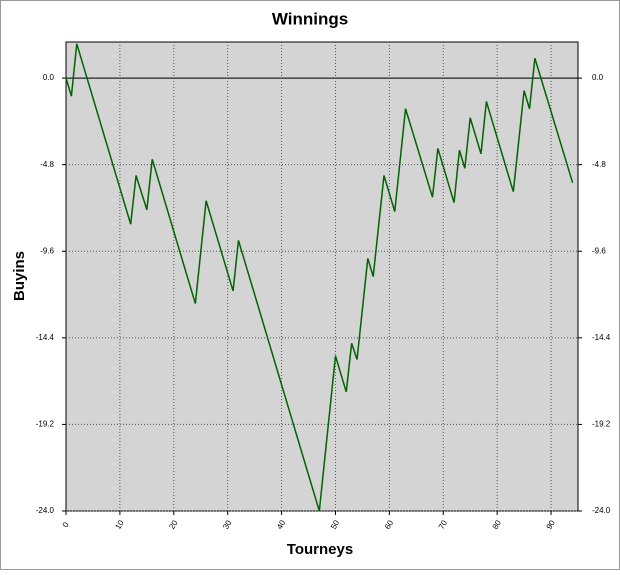  What do you see at coordinates (599, 250) in the screenshot?
I see `y2-tick-label: -9.6` at bounding box center [599, 250].